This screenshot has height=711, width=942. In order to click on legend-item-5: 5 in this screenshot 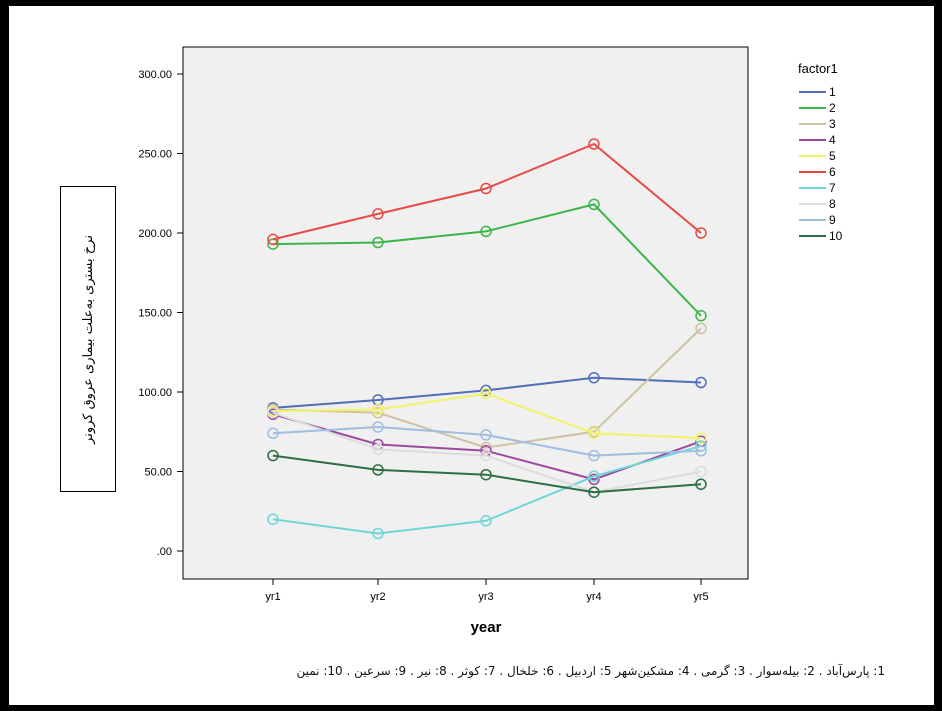, I will do `click(817, 156)`.